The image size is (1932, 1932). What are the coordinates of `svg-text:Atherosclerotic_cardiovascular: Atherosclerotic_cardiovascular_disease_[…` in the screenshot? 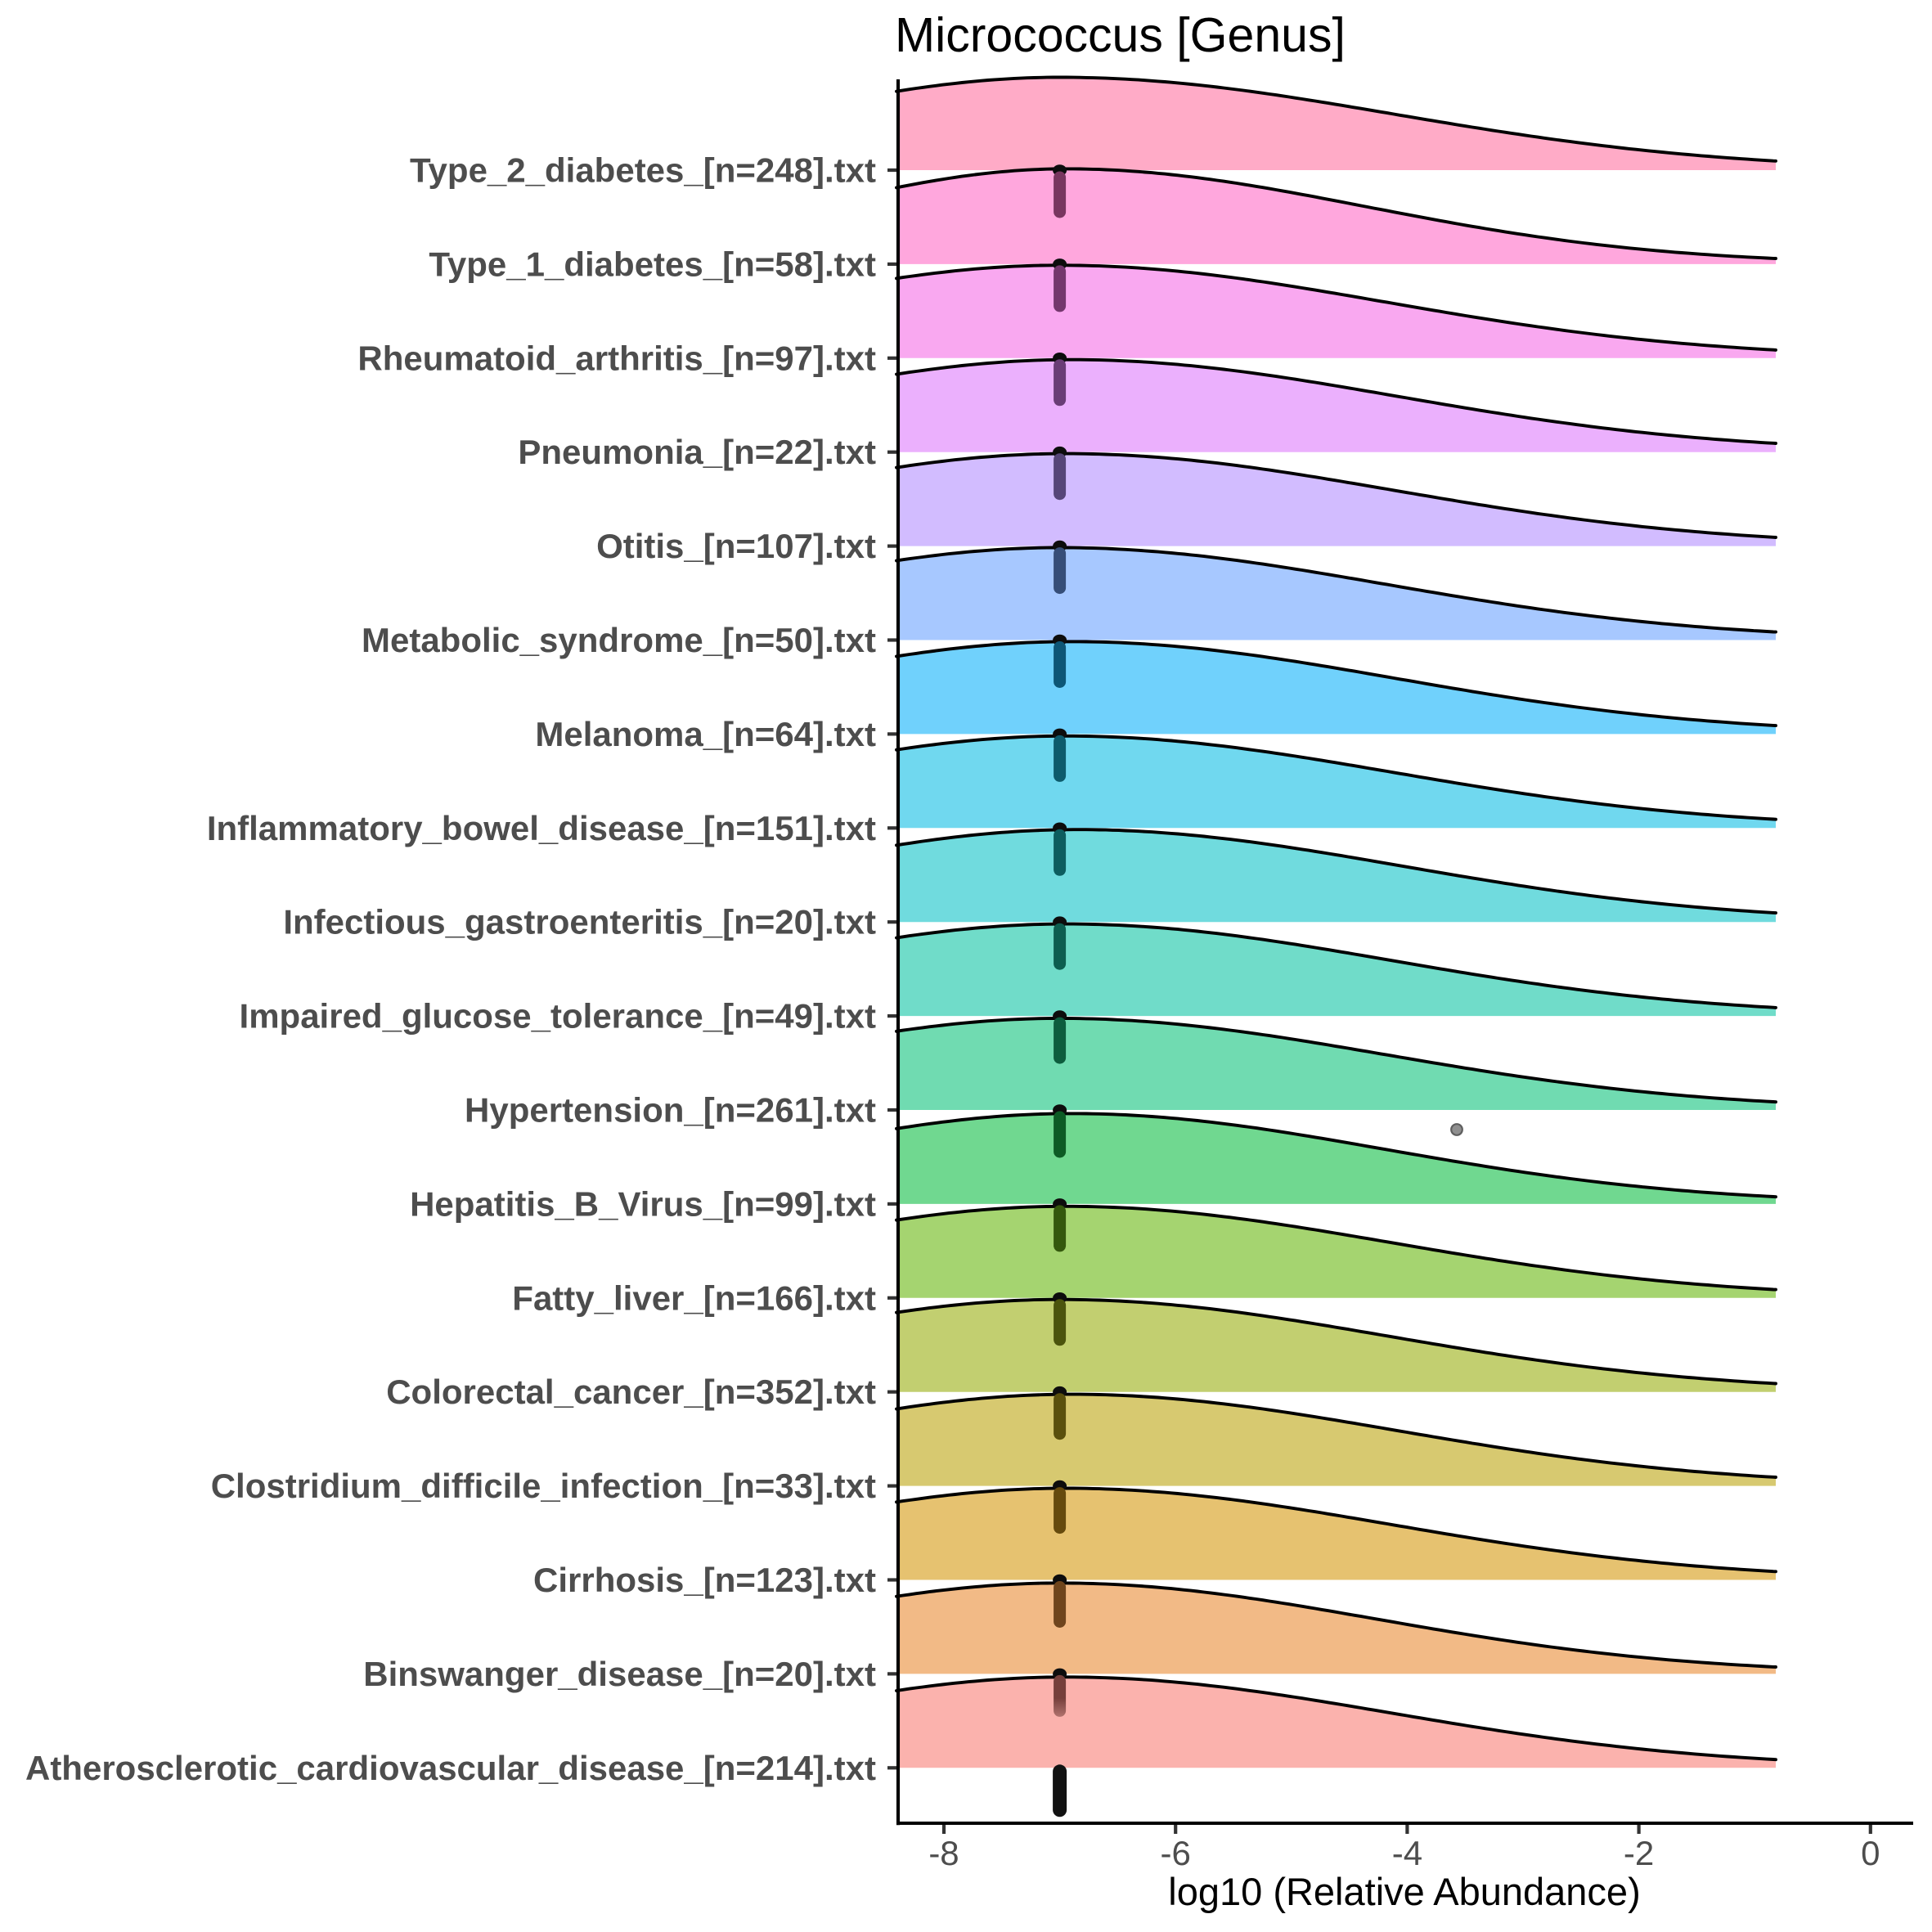 It's located at (451, 1768).